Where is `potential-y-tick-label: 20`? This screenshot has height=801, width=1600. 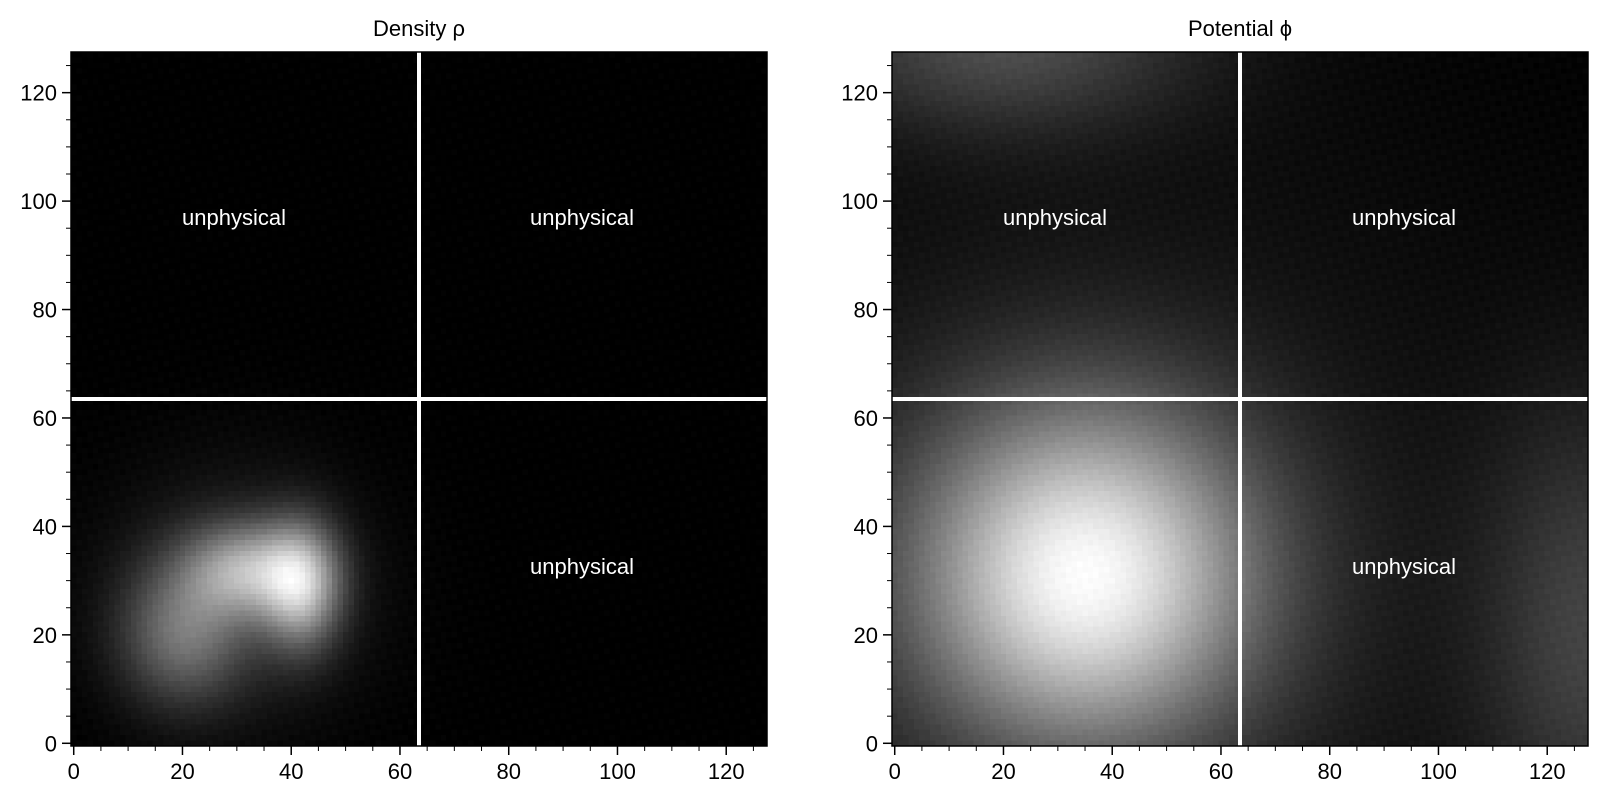
potential-y-tick-label: 20 is located at coordinates (866, 635).